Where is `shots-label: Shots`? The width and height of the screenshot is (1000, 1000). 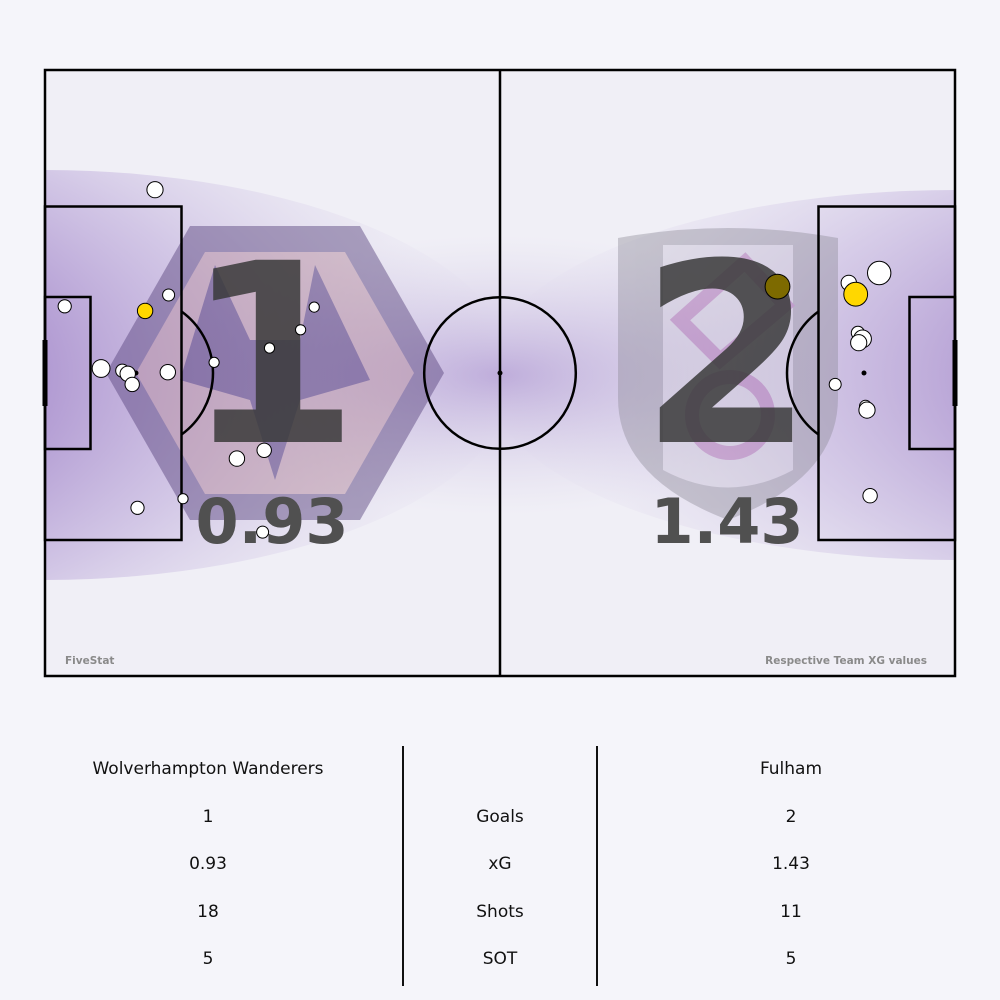 shots-label: Shots is located at coordinates (500, 911).